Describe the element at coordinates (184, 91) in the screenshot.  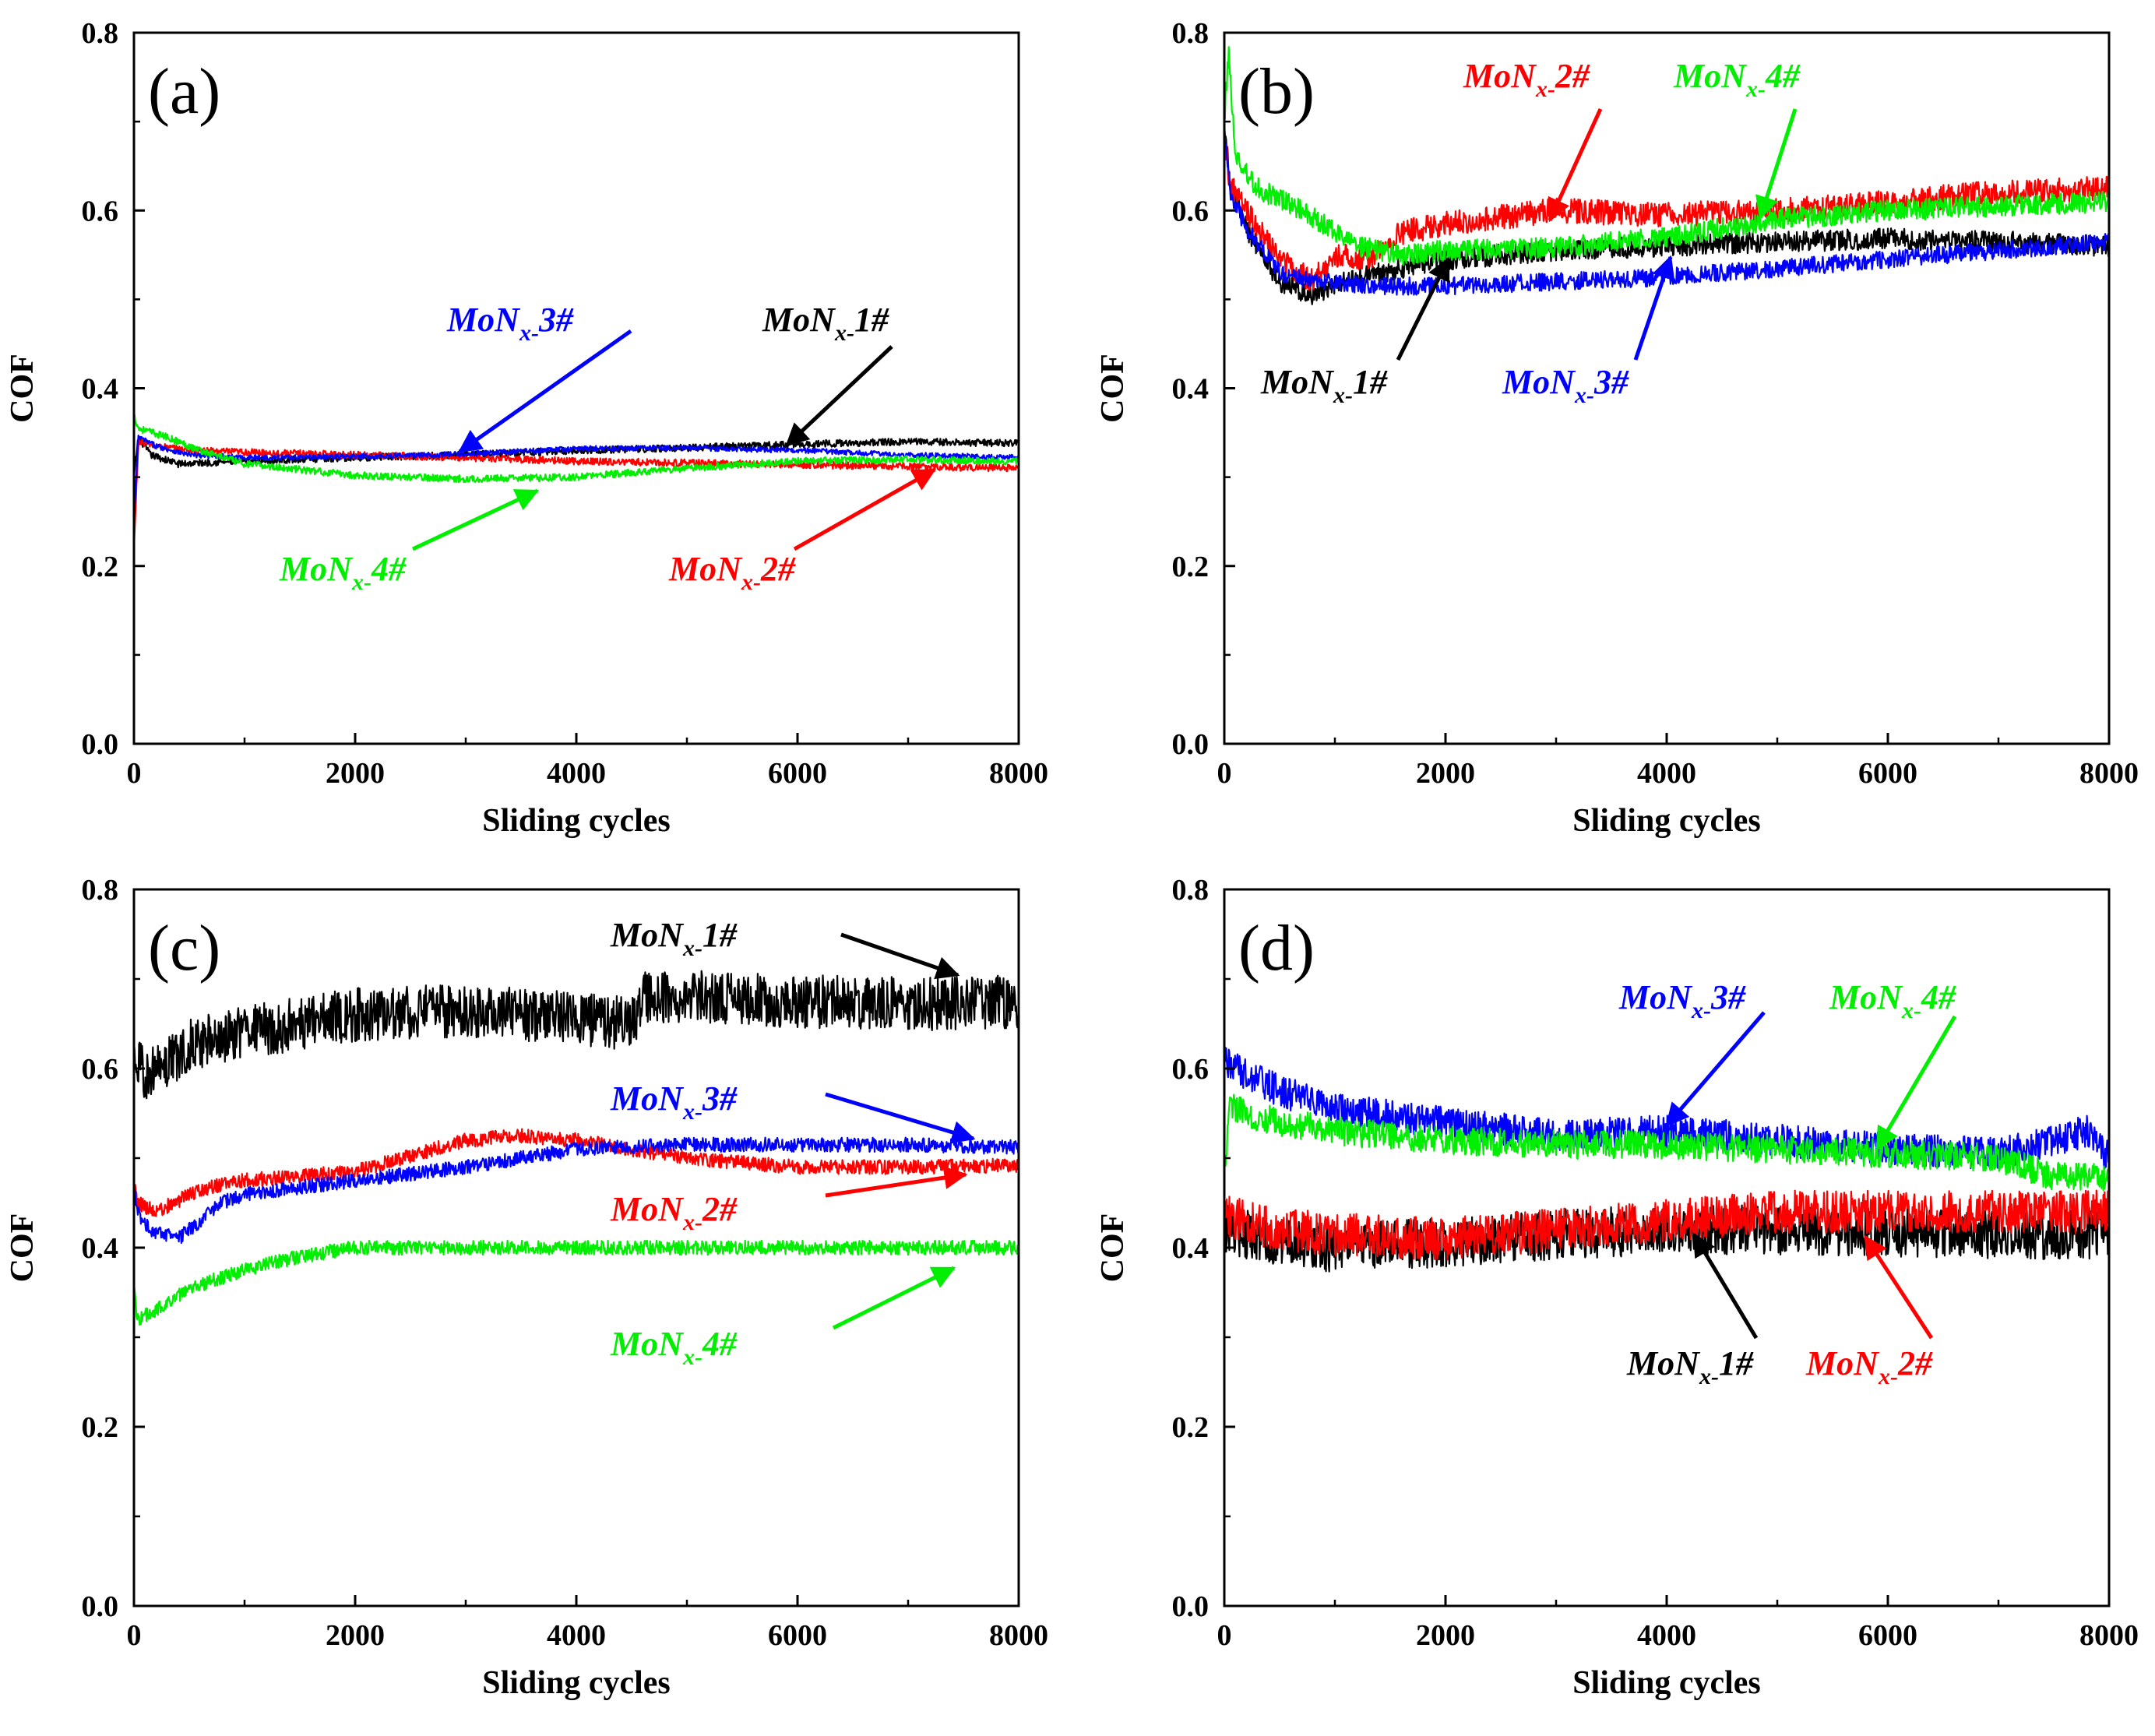
I see `panel-label: (a)` at that location.